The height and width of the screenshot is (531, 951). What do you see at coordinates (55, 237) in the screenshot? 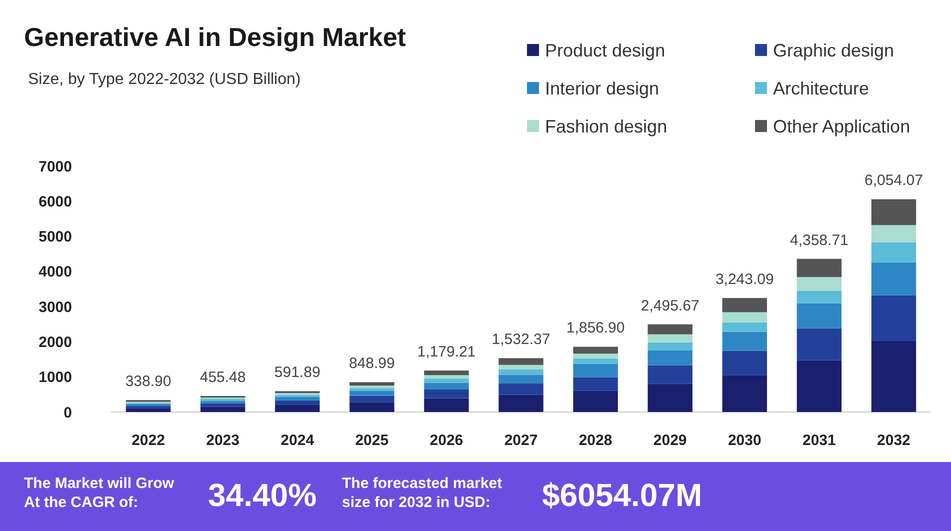
I see `y-tick-label: 5000` at bounding box center [55, 237].